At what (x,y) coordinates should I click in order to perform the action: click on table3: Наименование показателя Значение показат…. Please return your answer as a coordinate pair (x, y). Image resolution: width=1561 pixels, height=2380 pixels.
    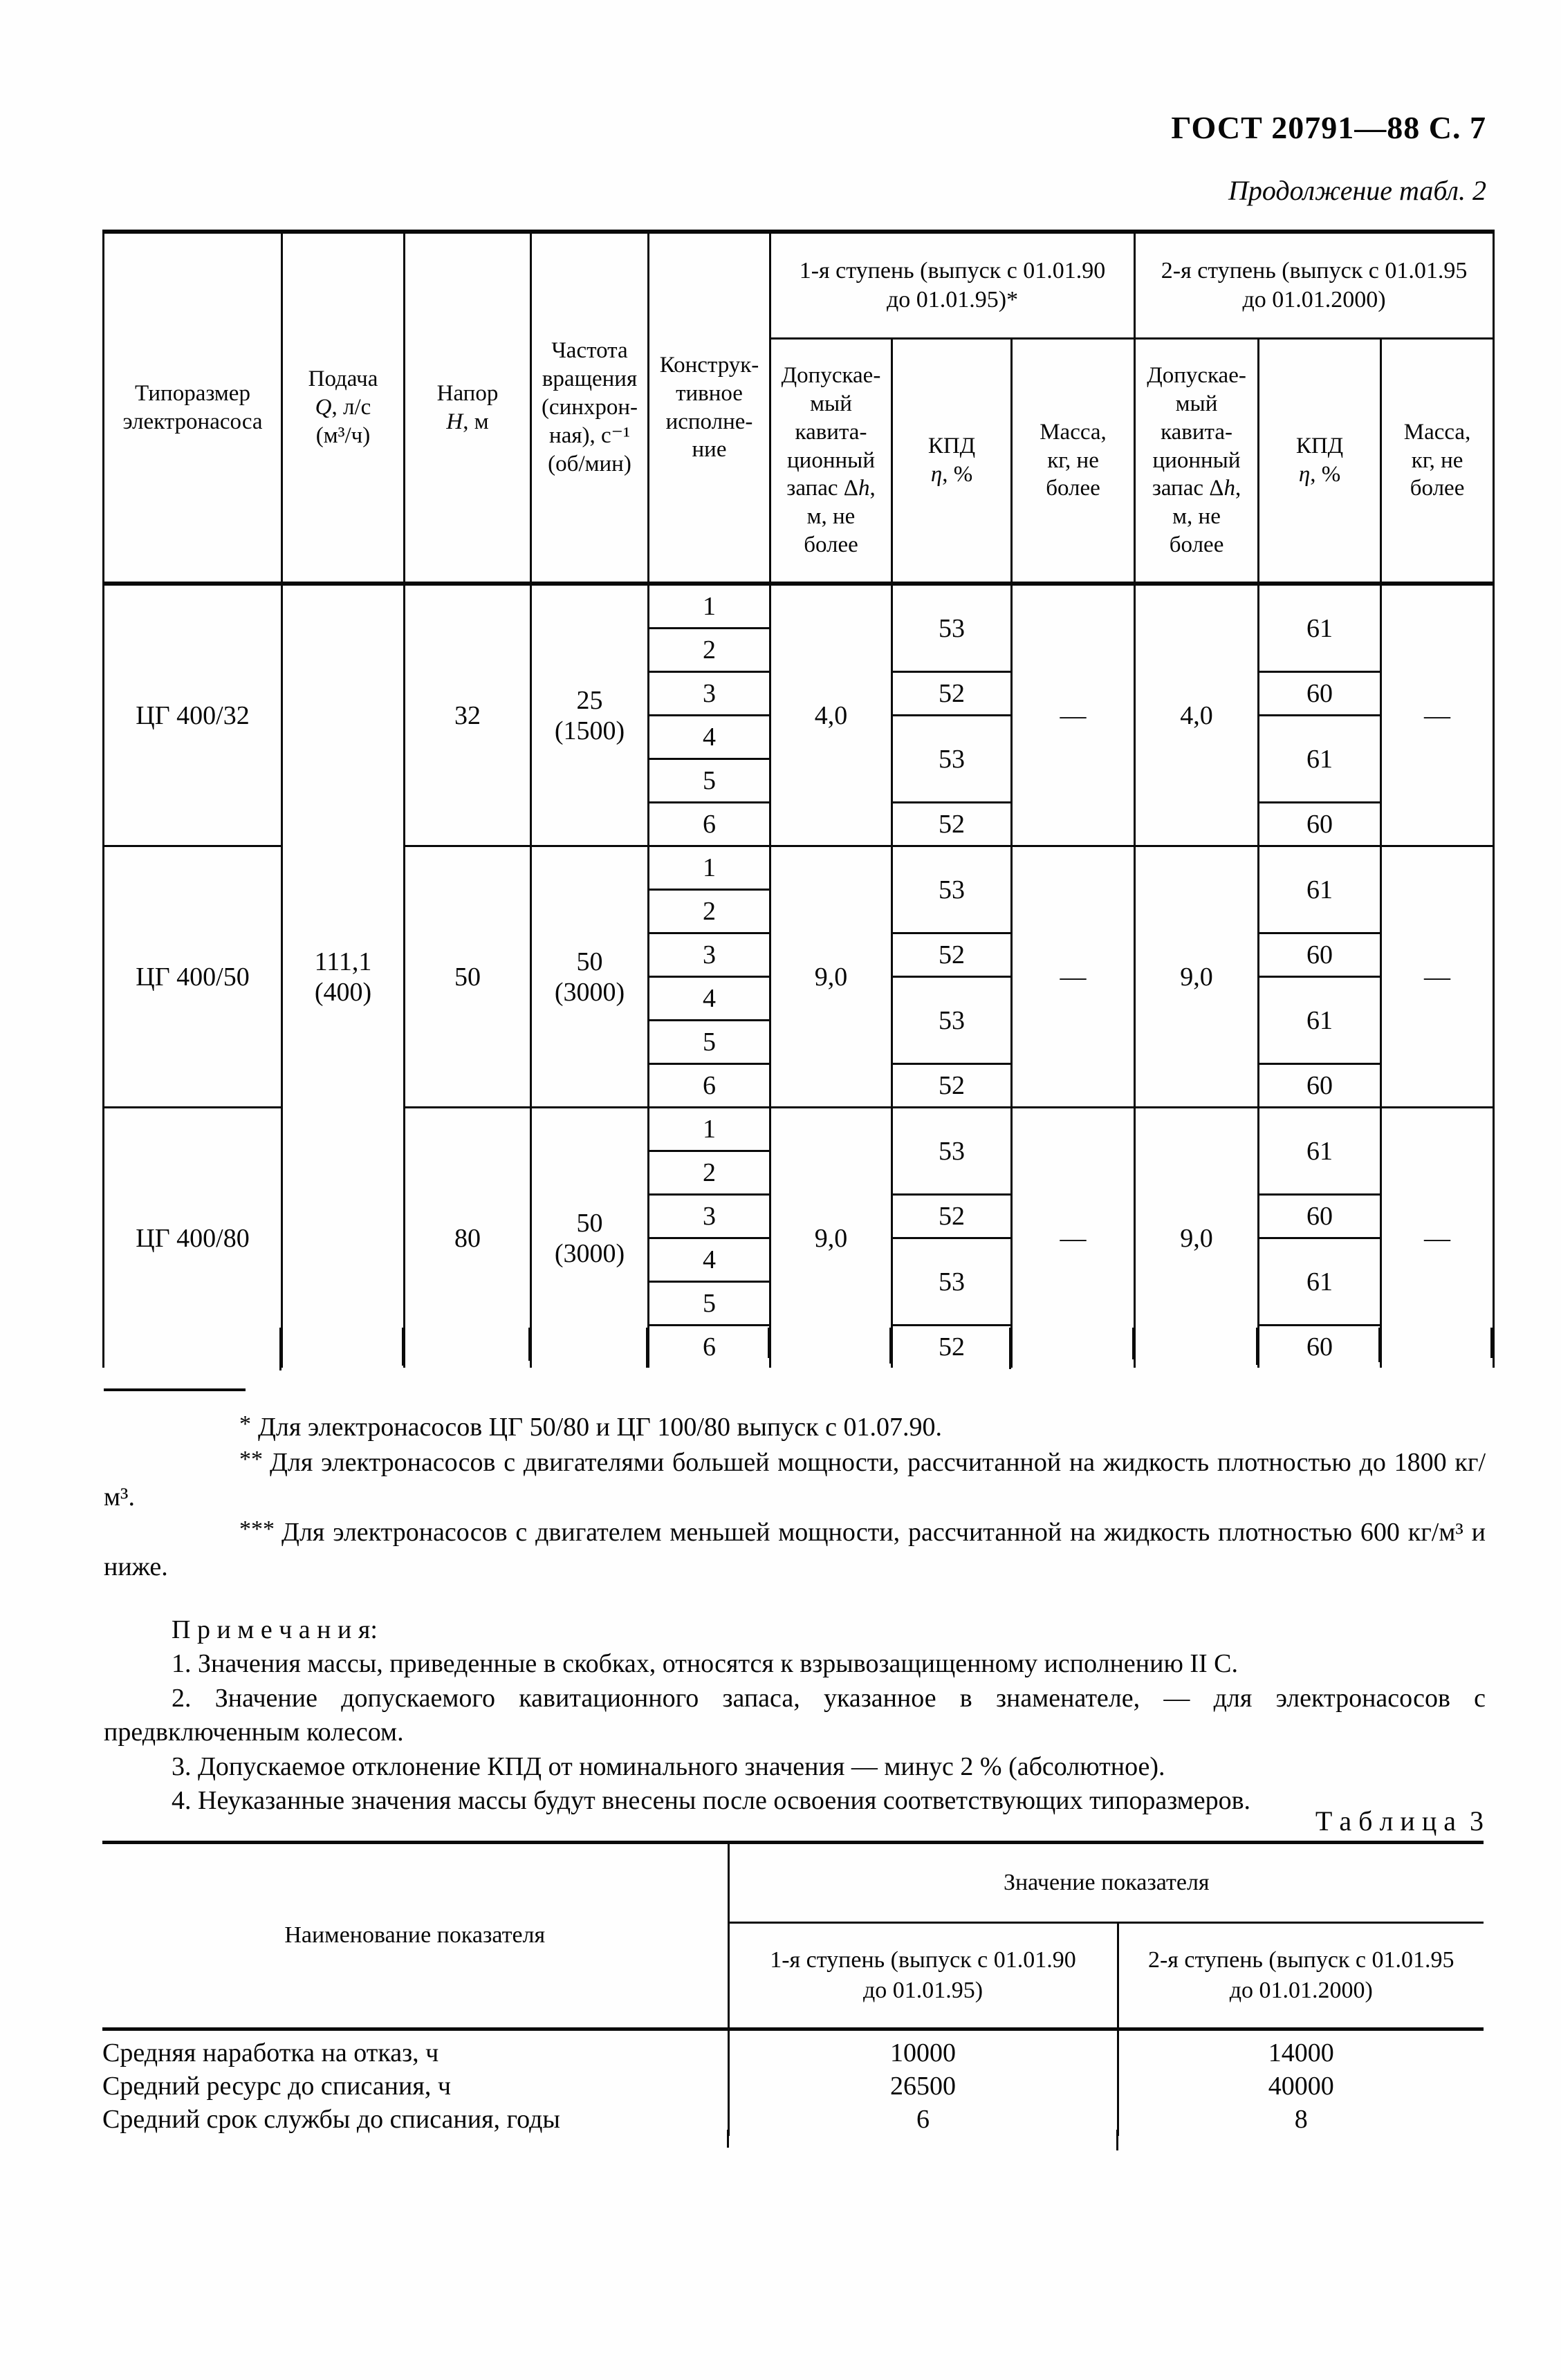
    Looking at the image, I should click on (793, 1995).